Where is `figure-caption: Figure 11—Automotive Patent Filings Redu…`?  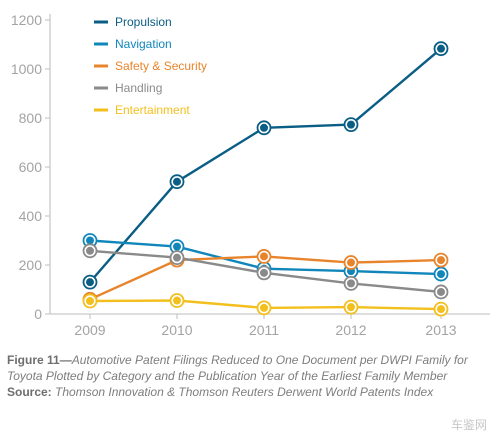 figure-caption: Figure 11—Automotive Patent Filings Redu… is located at coordinates (252, 376).